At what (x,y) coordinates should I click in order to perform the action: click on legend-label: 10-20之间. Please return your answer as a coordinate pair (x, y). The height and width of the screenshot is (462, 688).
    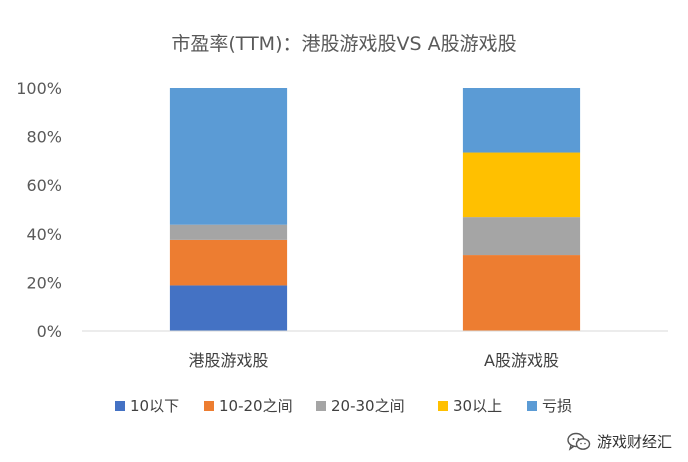
    Looking at the image, I should click on (256, 406).